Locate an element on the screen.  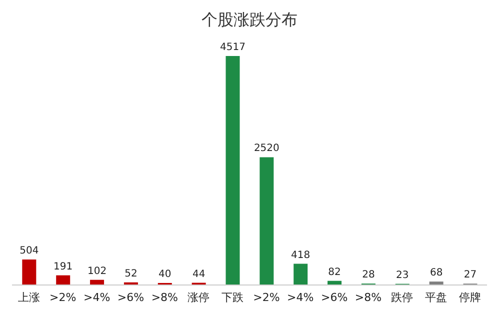
x-tick-label: 下跌 is located at coordinates (233, 297).